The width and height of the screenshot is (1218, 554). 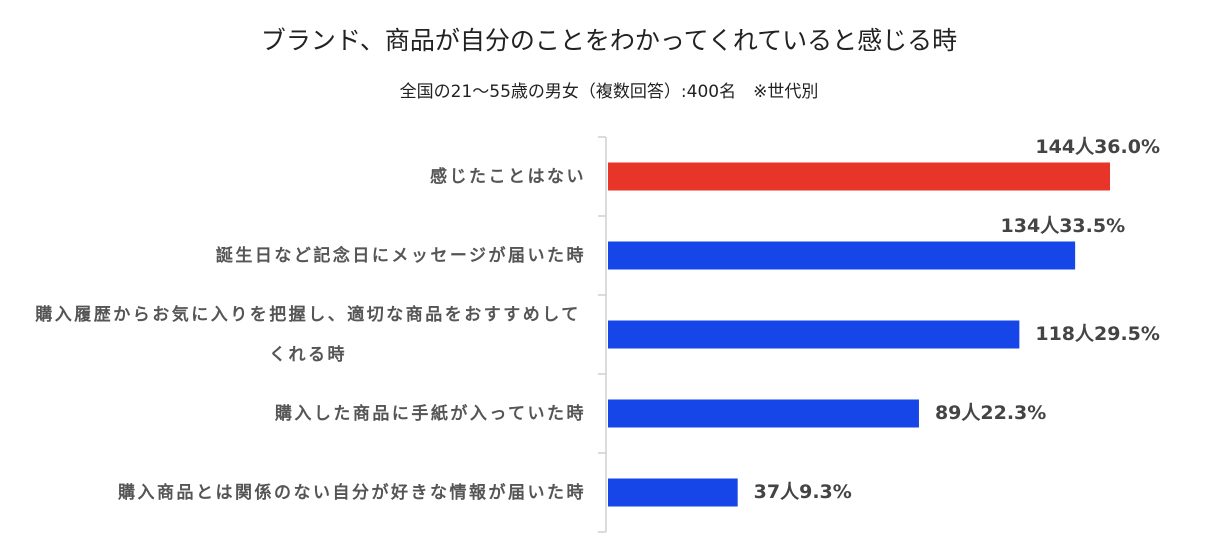 I want to click on category-label-box: 誕生日など記念日にメッセージが届いた時, so click(x=308, y=256).